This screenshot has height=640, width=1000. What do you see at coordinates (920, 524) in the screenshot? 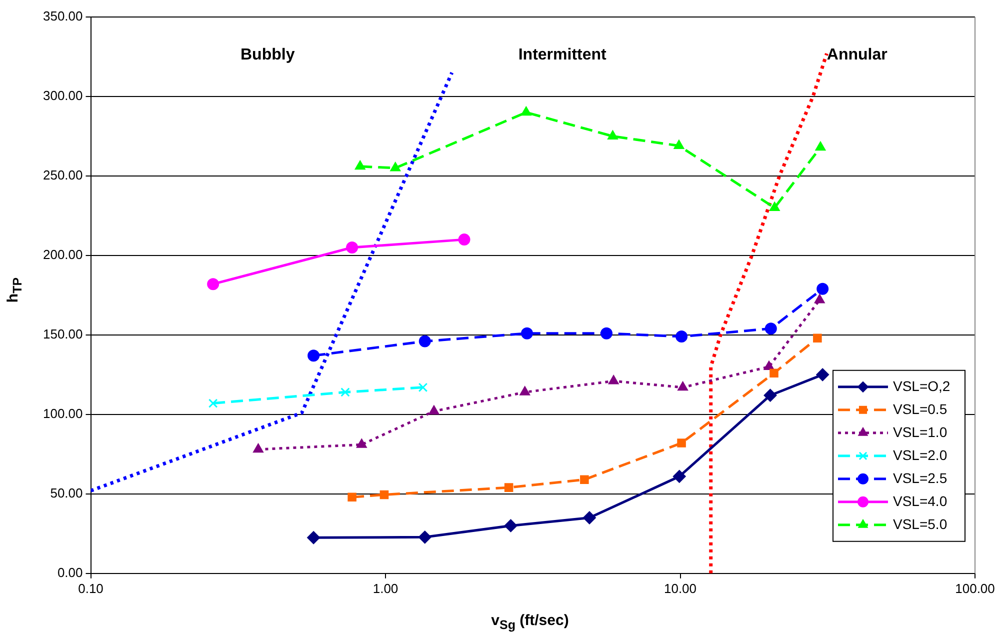
I see `legend-label: VSL=5.0` at bounding box center [920, 524].